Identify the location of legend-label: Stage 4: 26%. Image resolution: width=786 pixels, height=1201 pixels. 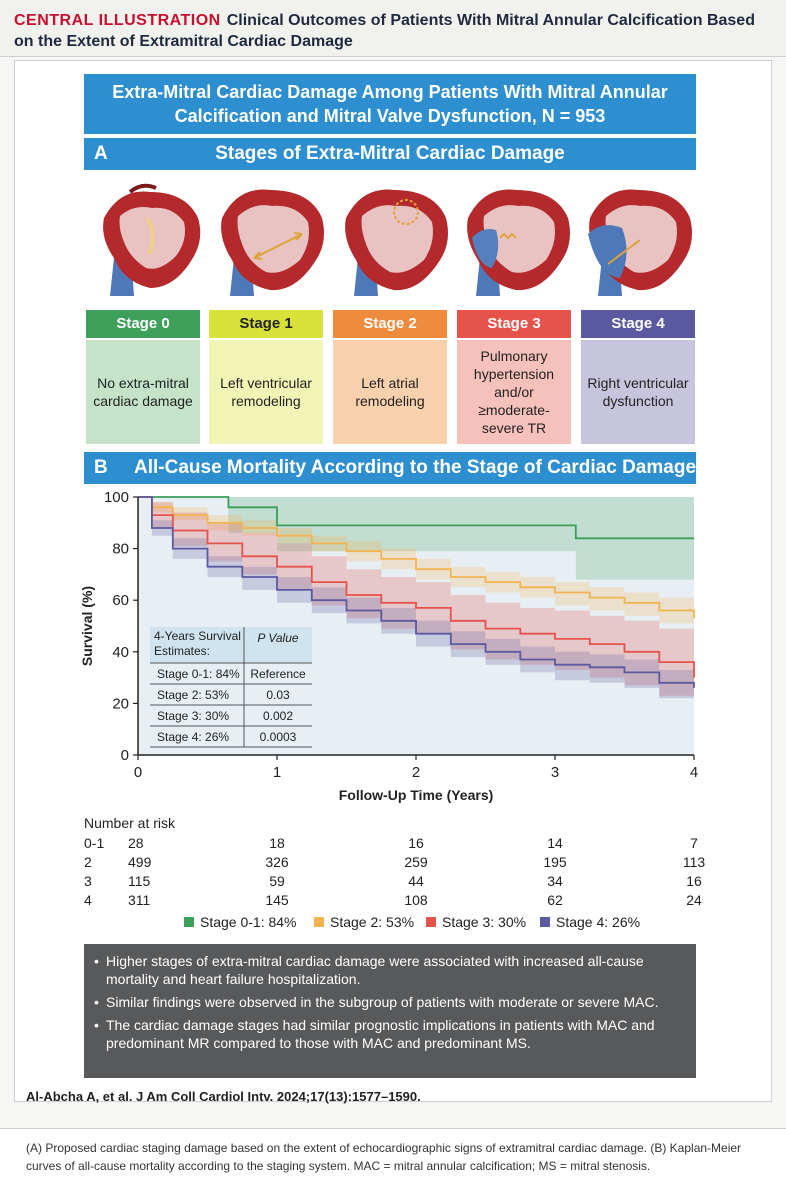
(598, 922).